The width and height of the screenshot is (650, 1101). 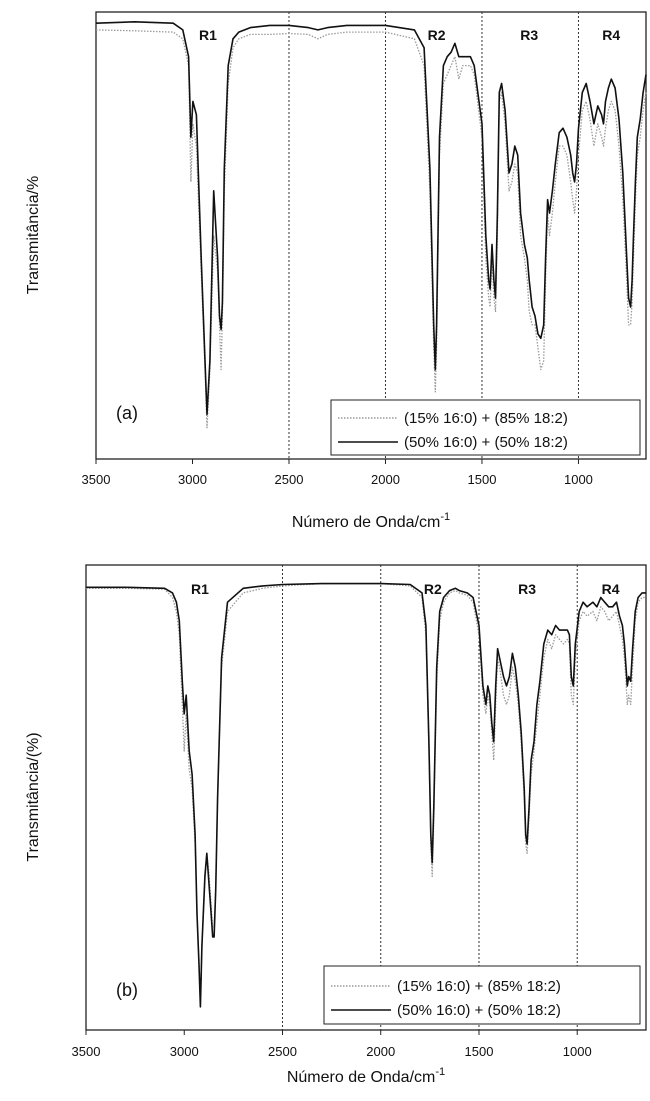 I want to click on panel-label-b: (b), so click(x=127, y=990).